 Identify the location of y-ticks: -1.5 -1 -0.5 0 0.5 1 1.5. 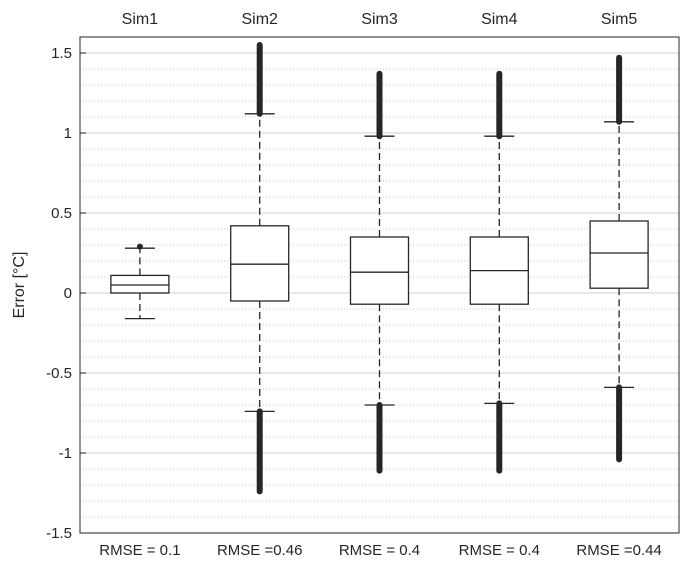
(66, 293).